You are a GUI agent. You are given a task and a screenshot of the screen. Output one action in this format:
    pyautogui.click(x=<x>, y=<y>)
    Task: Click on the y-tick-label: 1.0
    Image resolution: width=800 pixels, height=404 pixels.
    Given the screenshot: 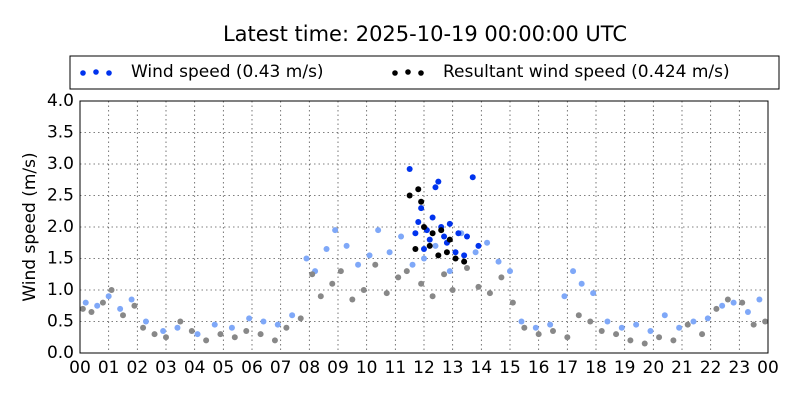 What is the action you would take?
    pyautogui.click(x=60, y=290)
    